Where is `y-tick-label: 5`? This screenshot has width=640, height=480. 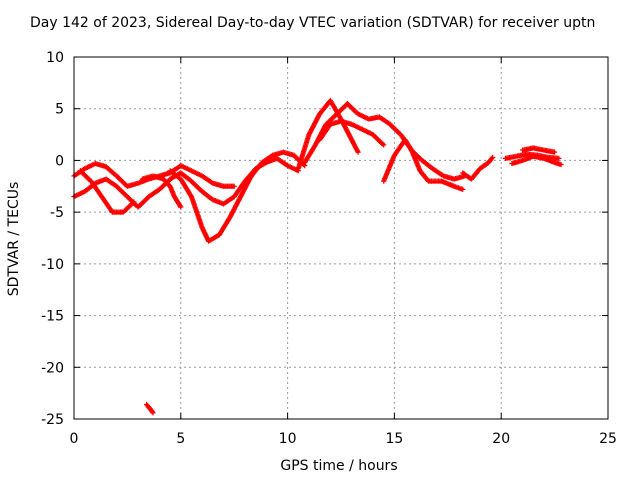 y-tick-label: 5 is located at coordinates (59, 110).